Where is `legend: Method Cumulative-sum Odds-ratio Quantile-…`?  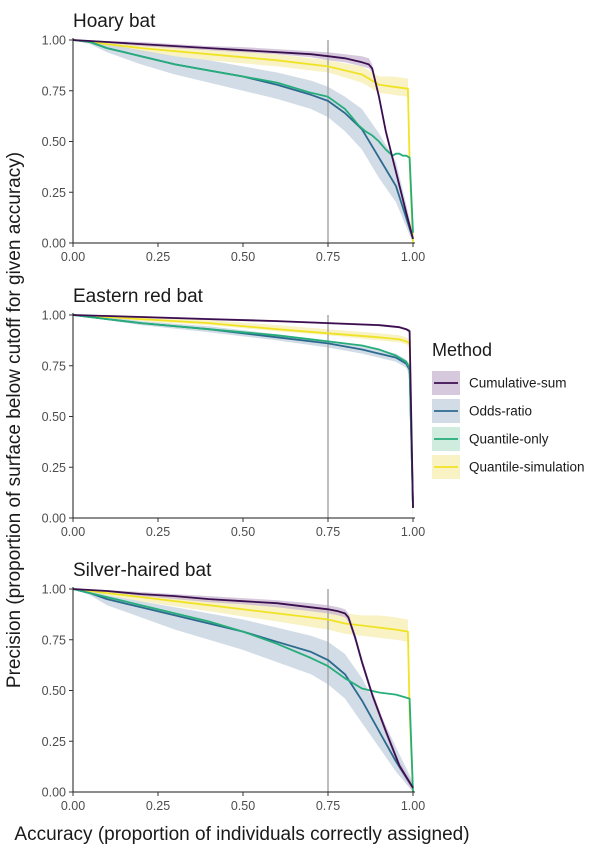
legend: Method Cumulative-sum Odds-ratio Quantile-… is located at coordinates (508, 409).